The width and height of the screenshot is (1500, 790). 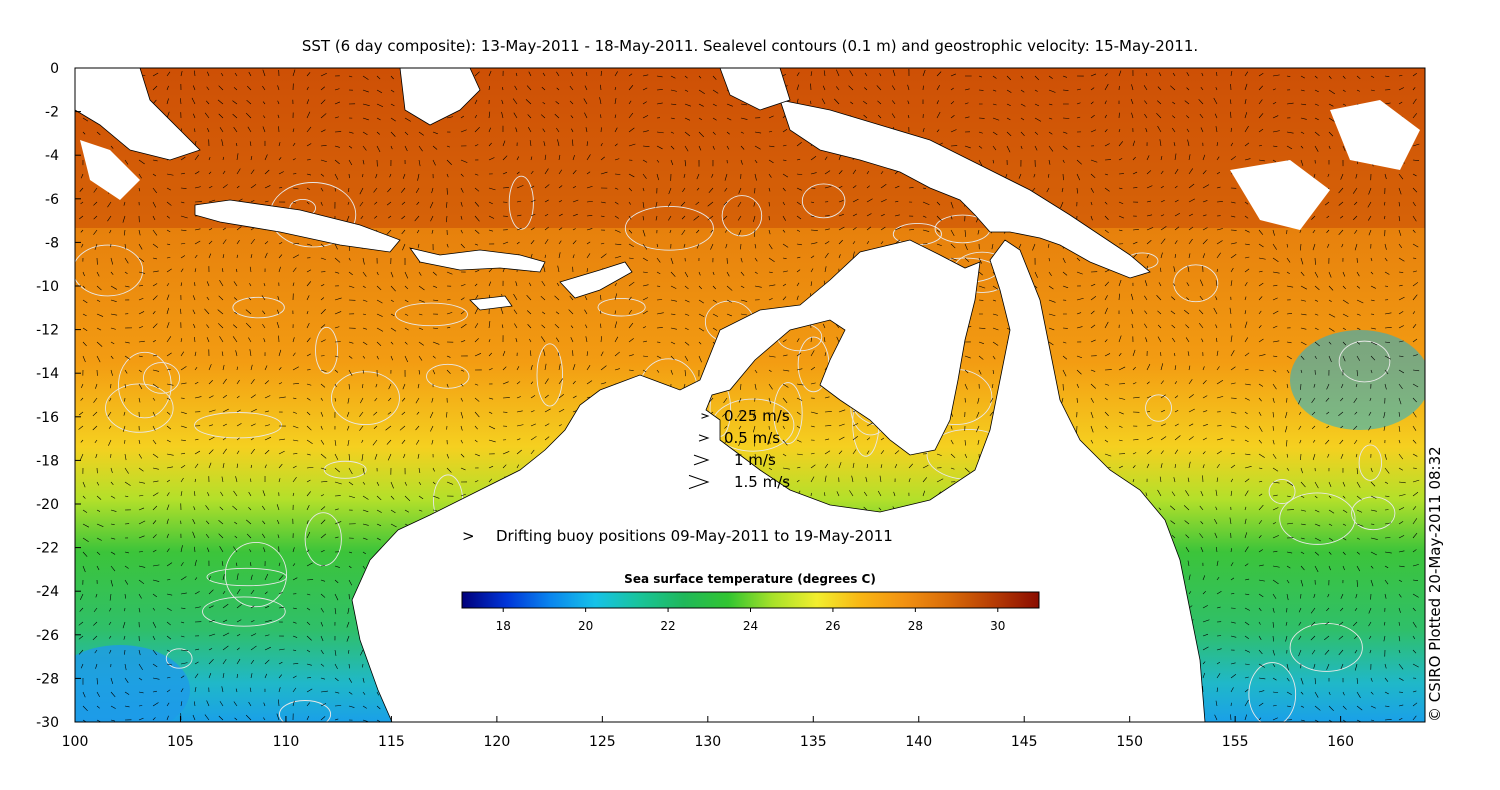 I want to click on colorbar-tick-label: 28, so click(x=915, y=626).